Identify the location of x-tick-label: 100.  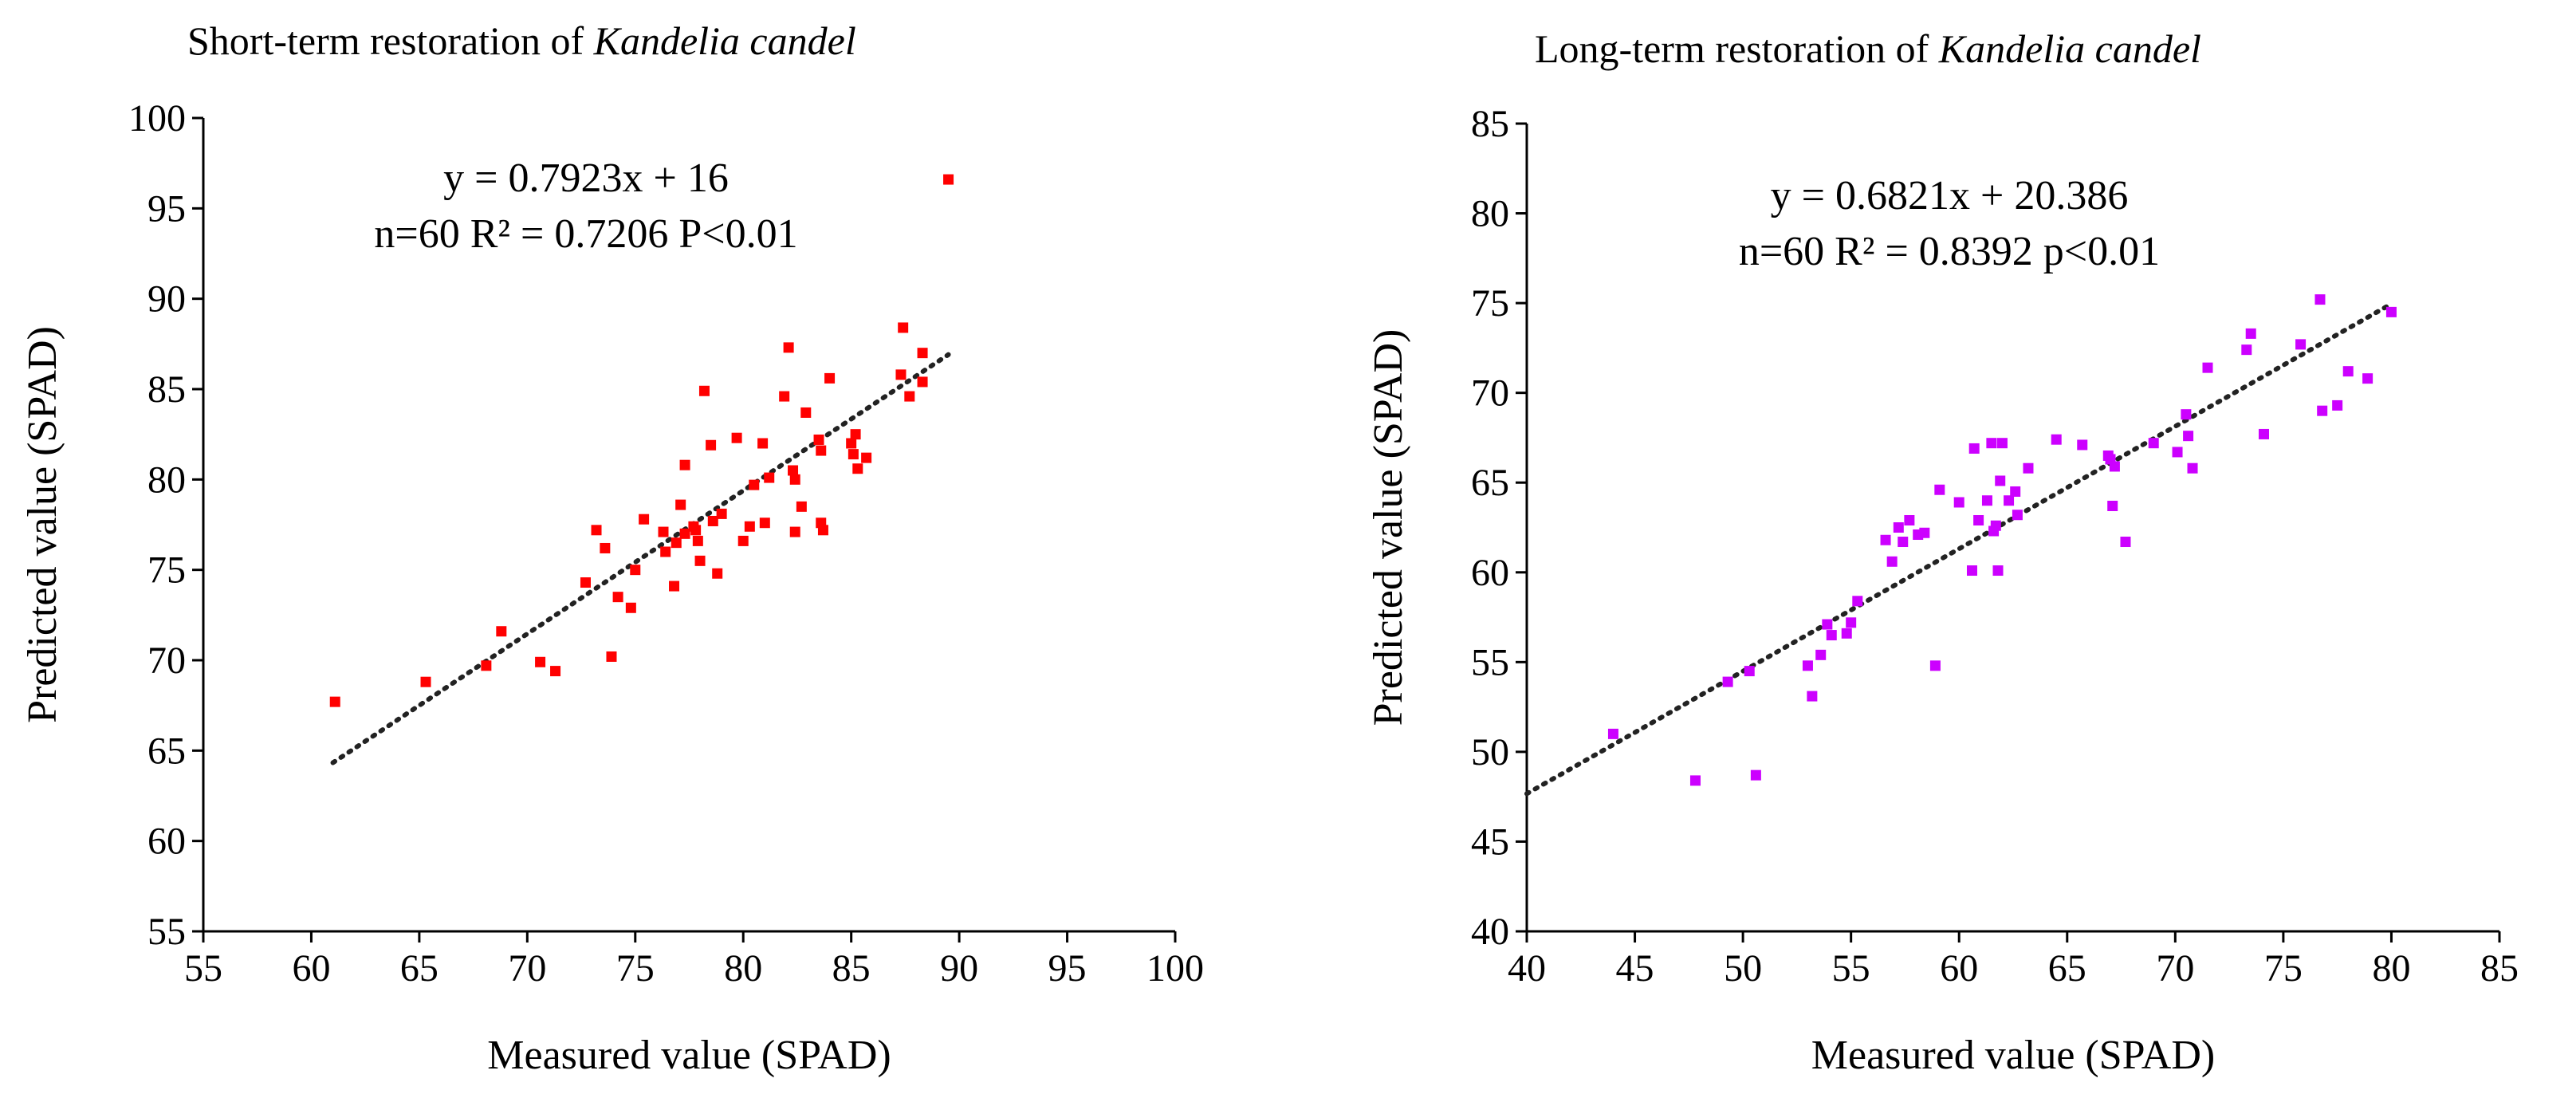
(1175, 969).